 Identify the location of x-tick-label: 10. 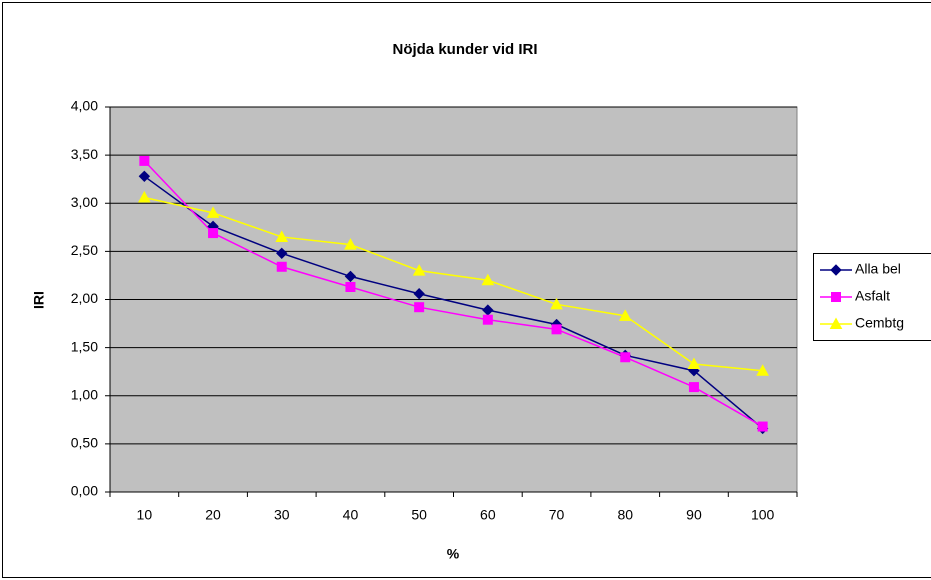
(145, 515).